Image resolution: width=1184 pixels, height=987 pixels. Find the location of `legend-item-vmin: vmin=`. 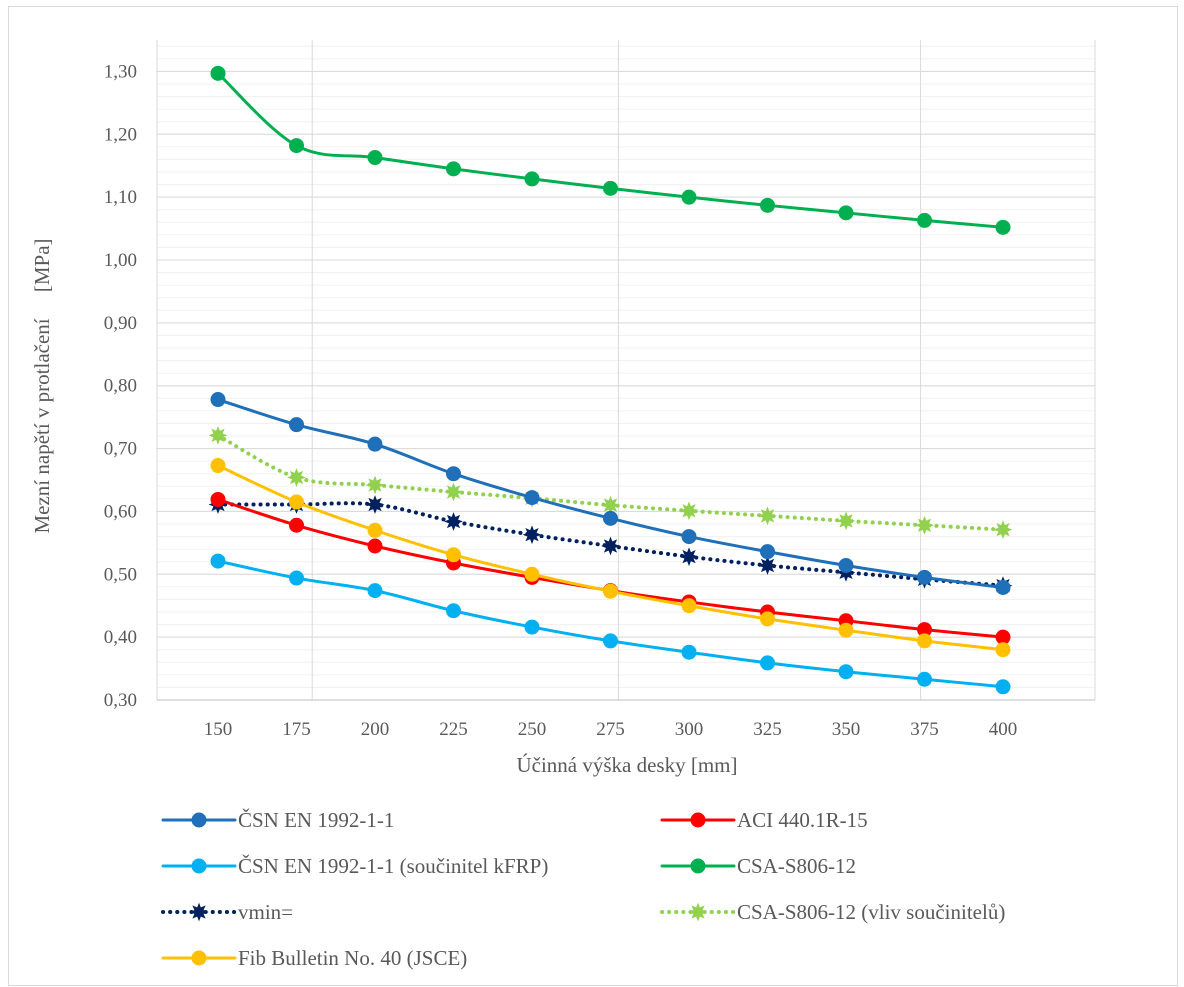

legend-item-vmin: vmin= is located at coordinates (227, 912).